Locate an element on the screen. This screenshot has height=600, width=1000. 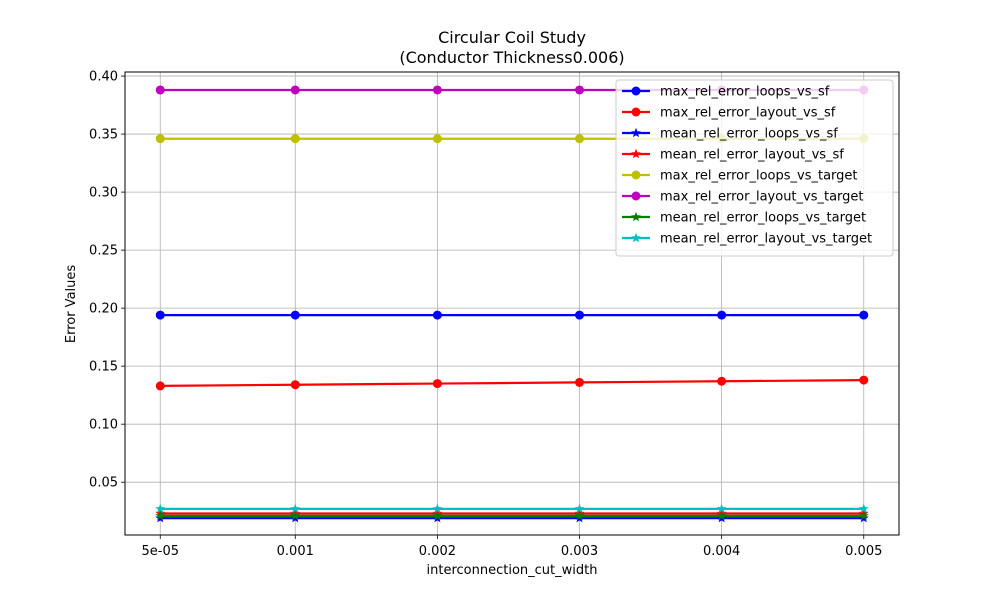
series-mean_rel_error_loops_vs_target is located at coordinates (512, 515).